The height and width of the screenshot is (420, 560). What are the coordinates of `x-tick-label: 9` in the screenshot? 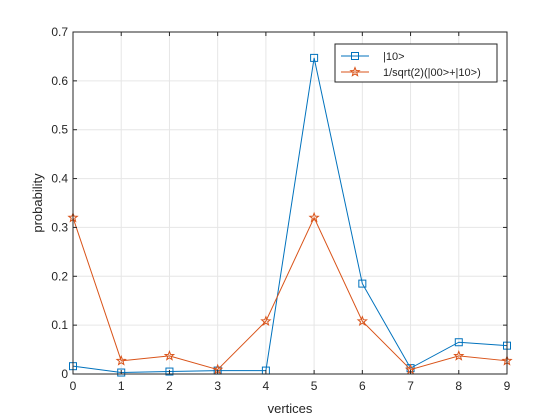 It's located at (507, 386).